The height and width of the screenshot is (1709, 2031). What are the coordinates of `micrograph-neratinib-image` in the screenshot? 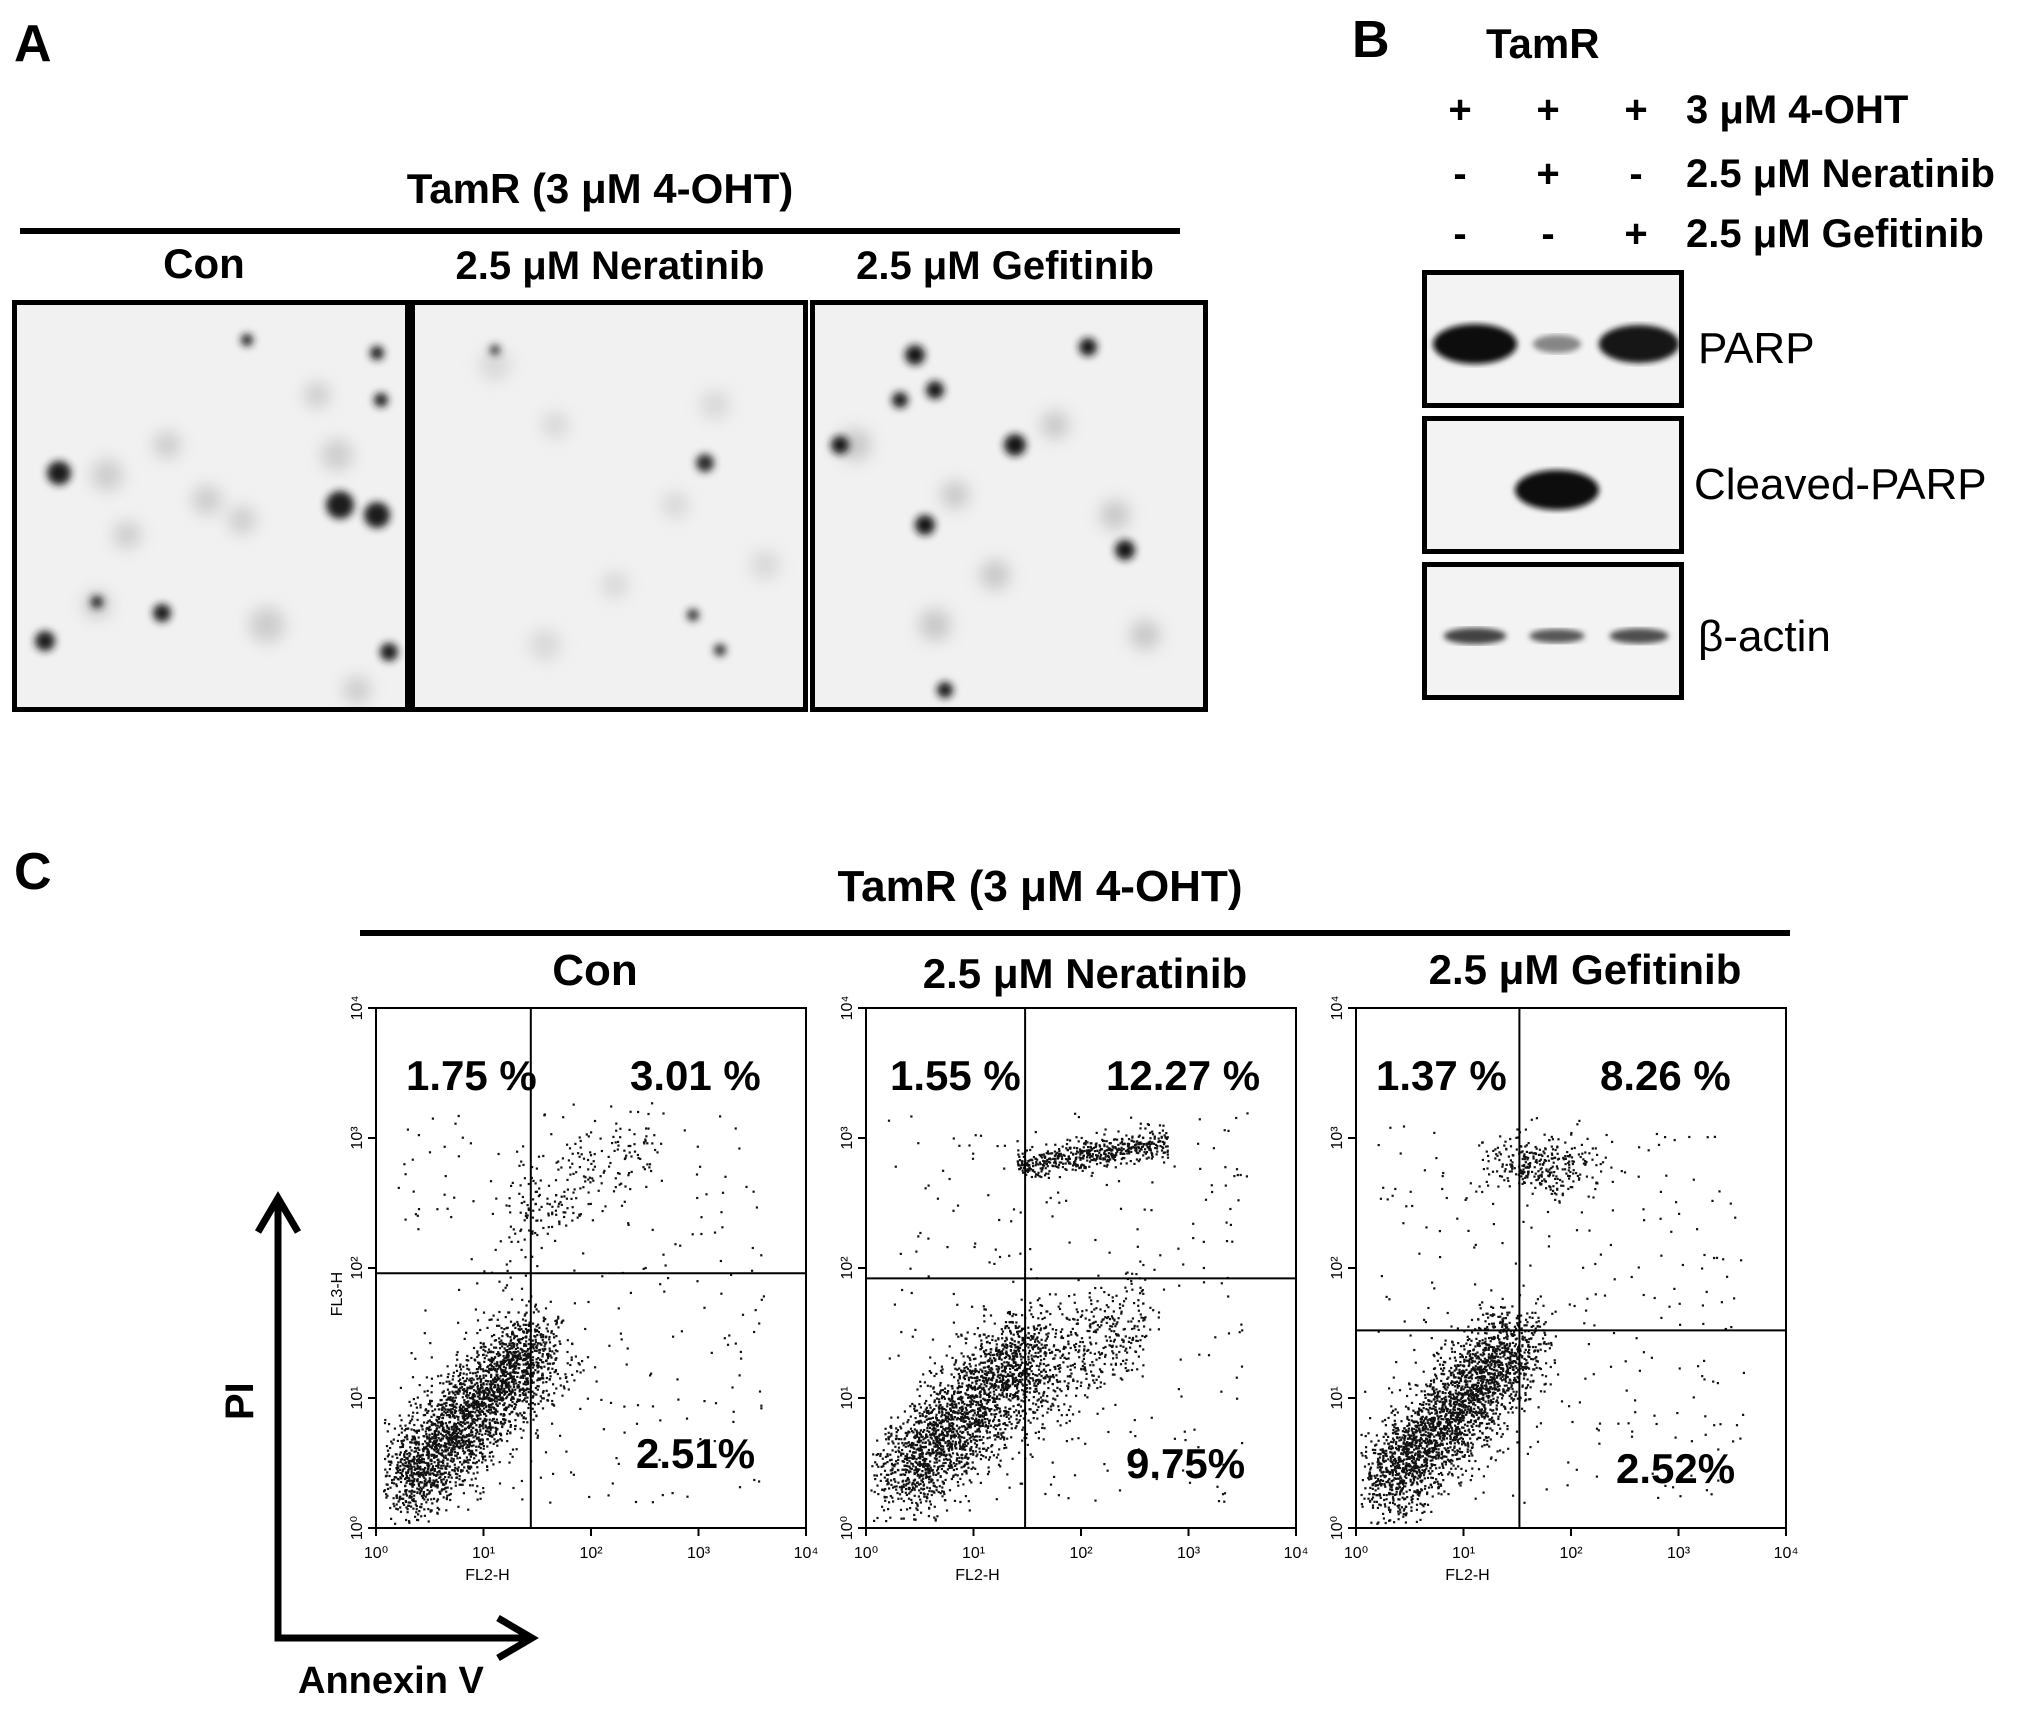 It's located at (629, 503).